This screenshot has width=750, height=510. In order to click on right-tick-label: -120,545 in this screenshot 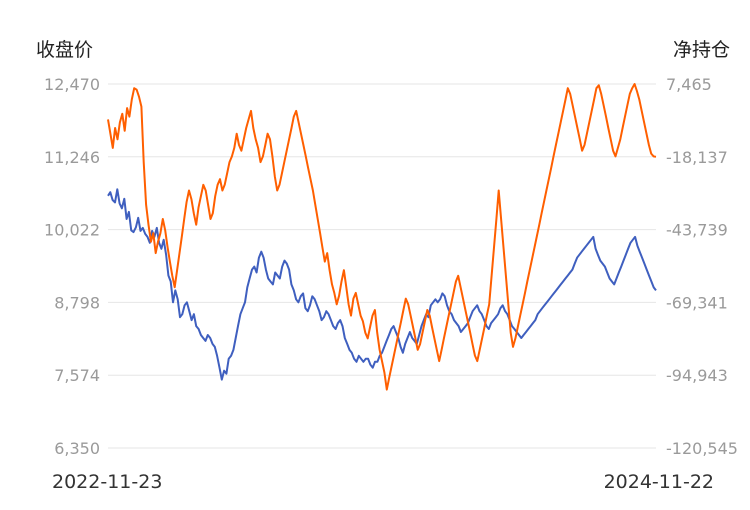, I will do `click(702, 448)`.